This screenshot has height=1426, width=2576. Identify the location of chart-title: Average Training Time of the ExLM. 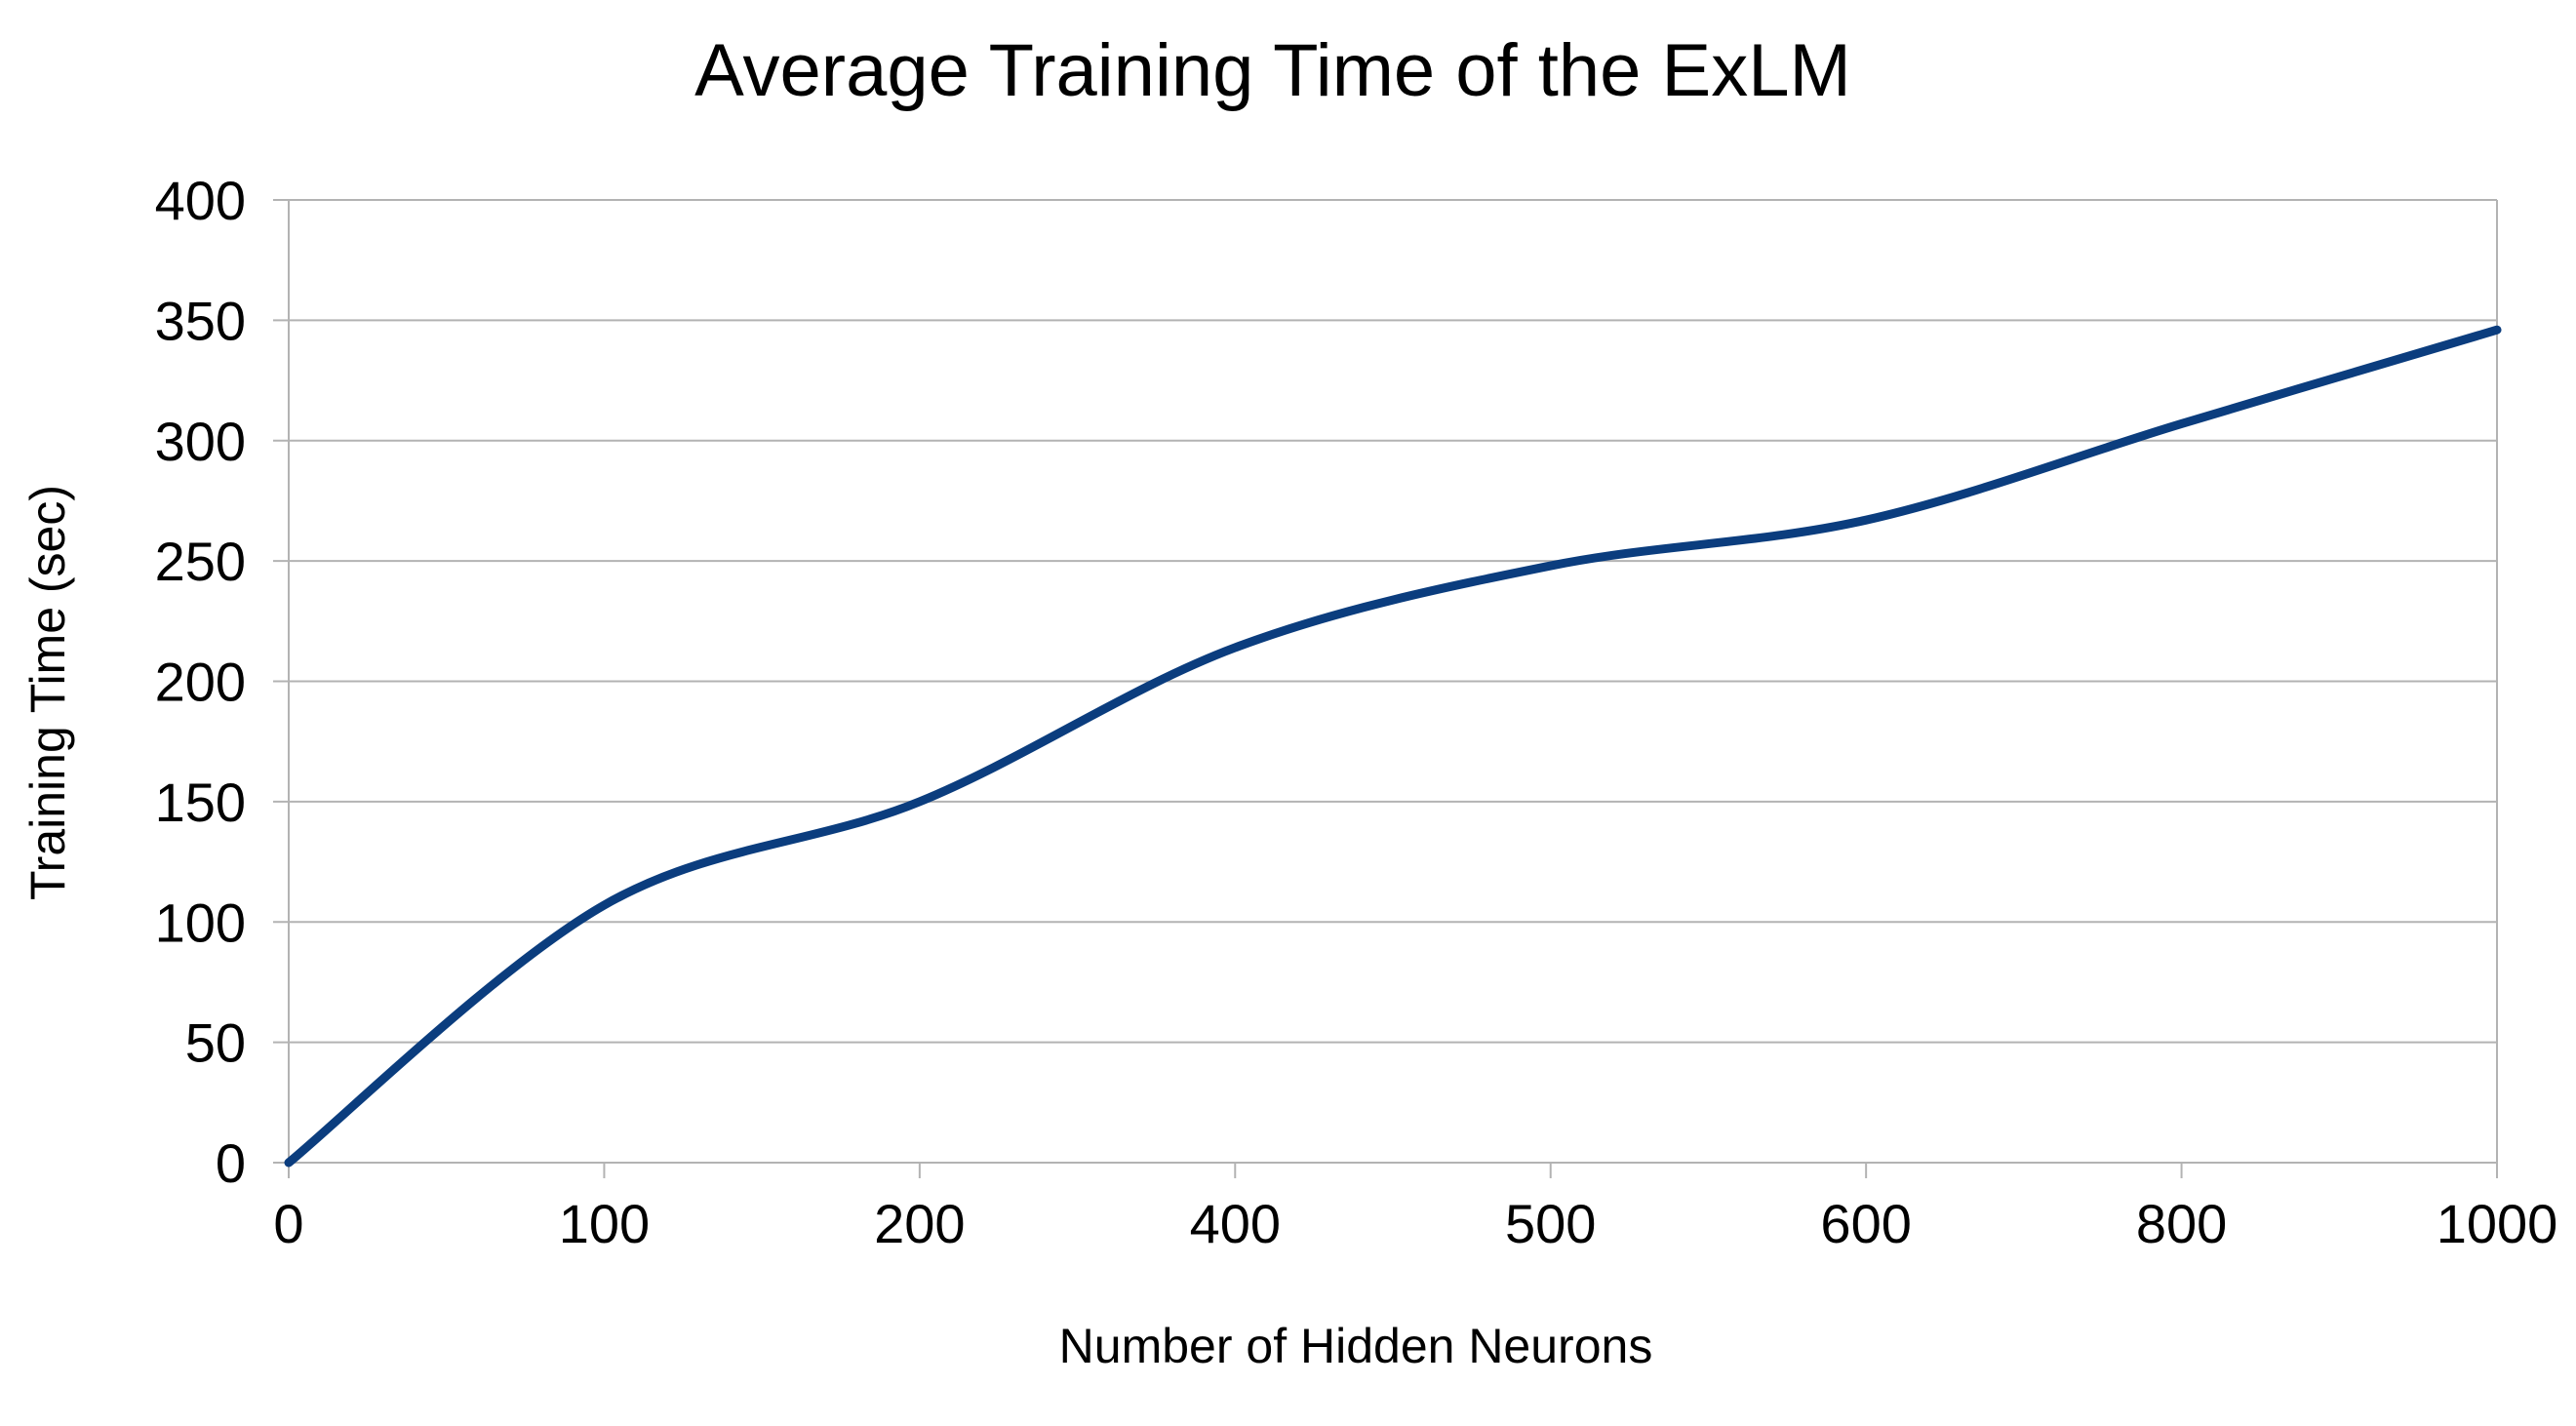
(1272, 71).